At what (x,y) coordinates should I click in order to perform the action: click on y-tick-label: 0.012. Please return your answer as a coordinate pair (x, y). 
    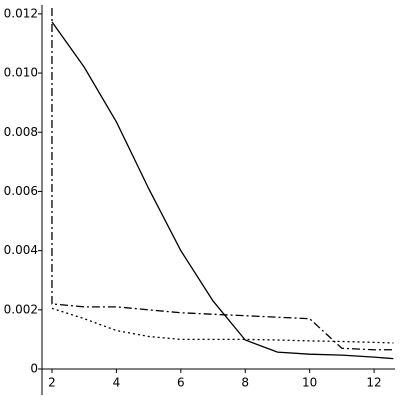
    Looking at the image, I should click on (21, 13).